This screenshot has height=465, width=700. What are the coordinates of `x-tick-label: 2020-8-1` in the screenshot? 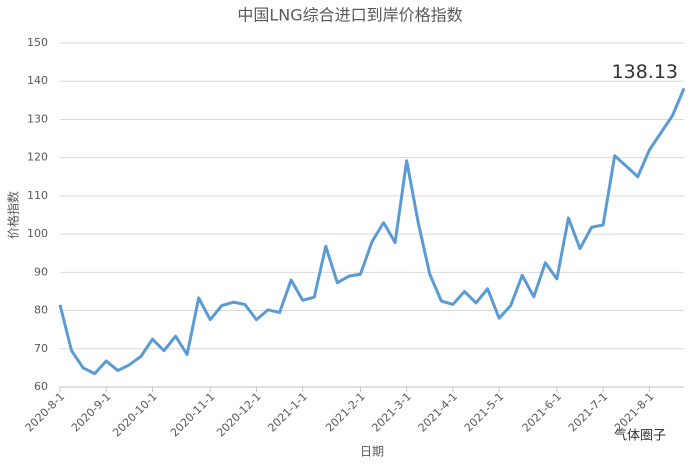 It's located at (45, 412).